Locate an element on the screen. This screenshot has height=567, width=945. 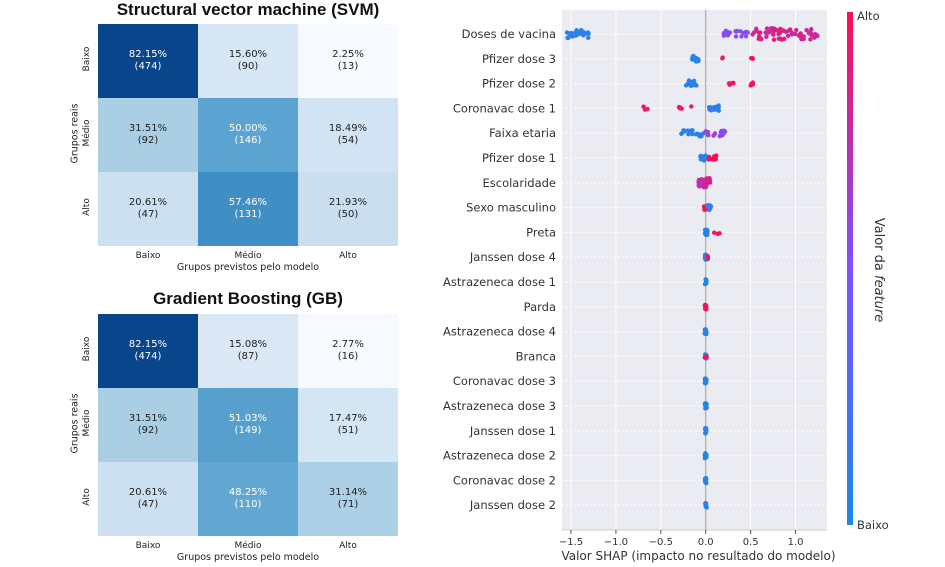
cm-cell-percent: 82.15% is located at coordinates (148, 344).